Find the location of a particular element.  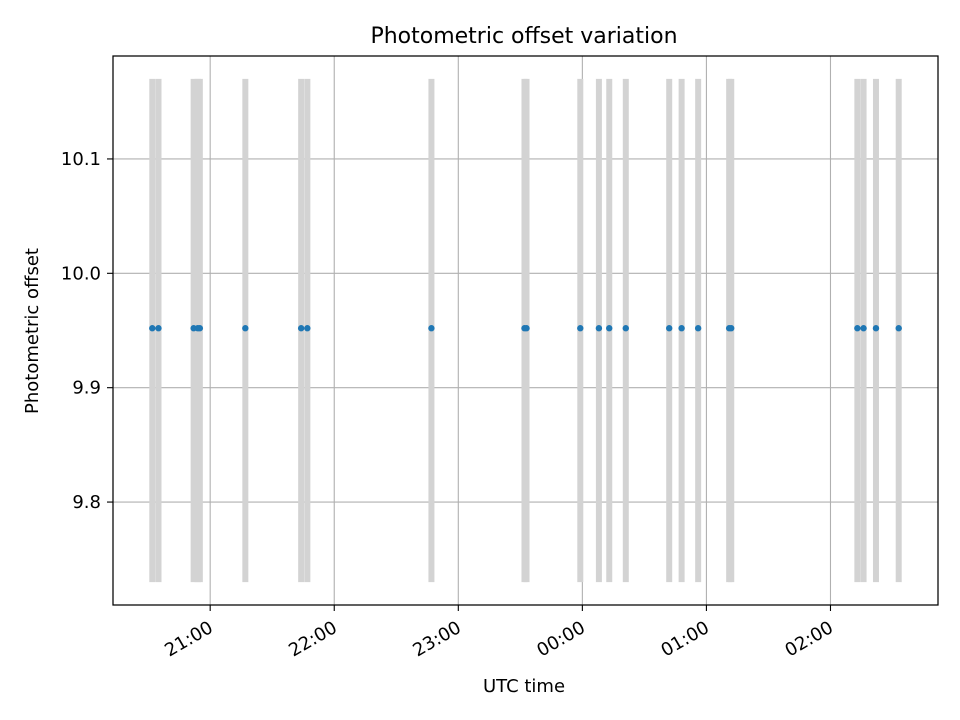

chart-title: Photometric offset variation is located at coordinates (523, 36).